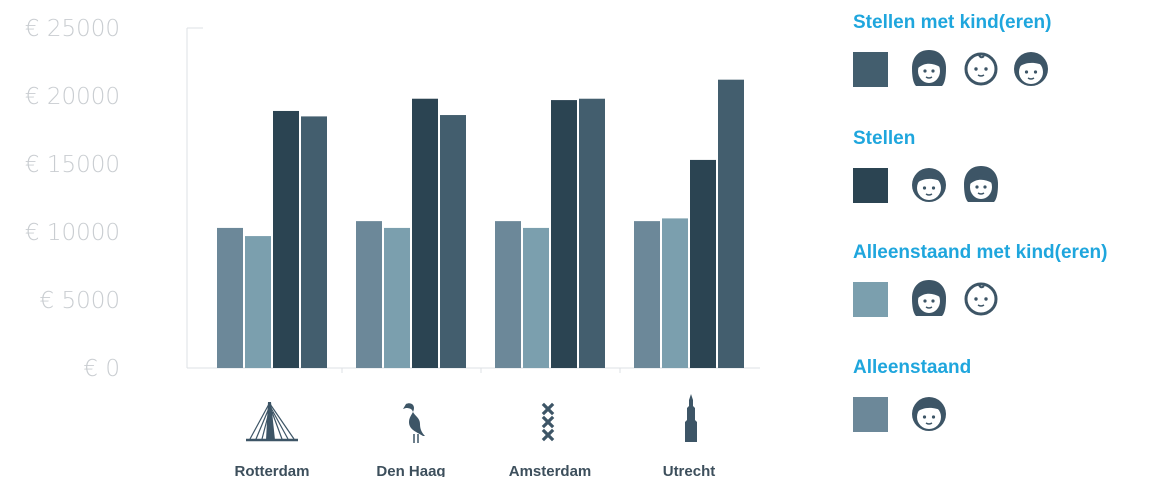 The image size is (1156, 477). What do you see at coordinates (884, 138) in the screenshot?
I see `legend-label: Stellen` at bounding box center [884, 138].